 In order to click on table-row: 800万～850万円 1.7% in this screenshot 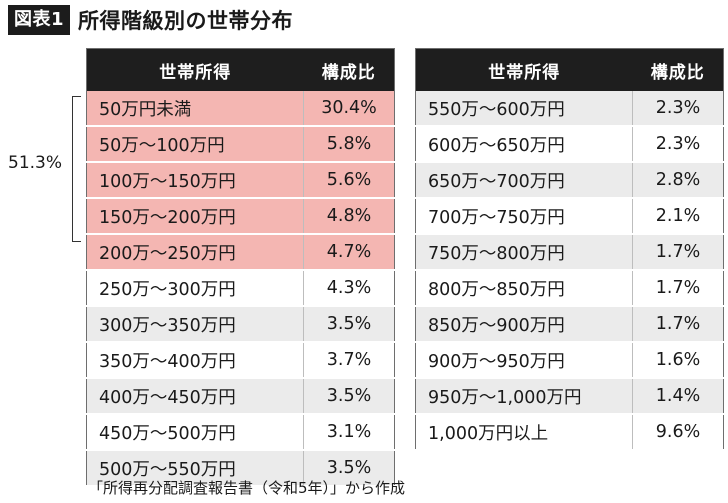, I will do `click(569, 288)`.